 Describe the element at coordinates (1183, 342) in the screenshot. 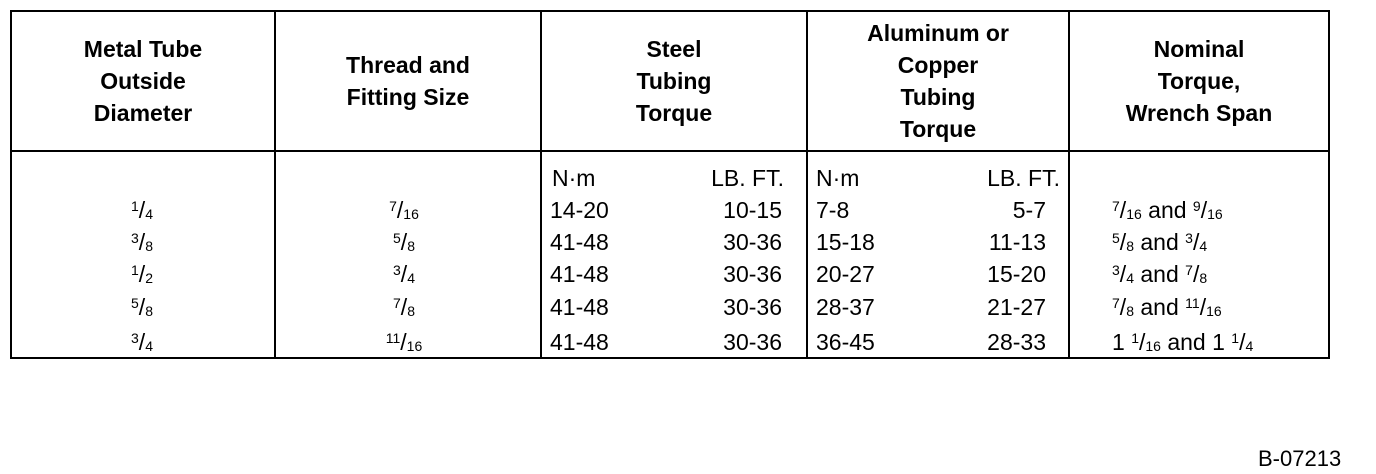

I see `table-cell: 1 1/16 and 1 1/4` at that location.